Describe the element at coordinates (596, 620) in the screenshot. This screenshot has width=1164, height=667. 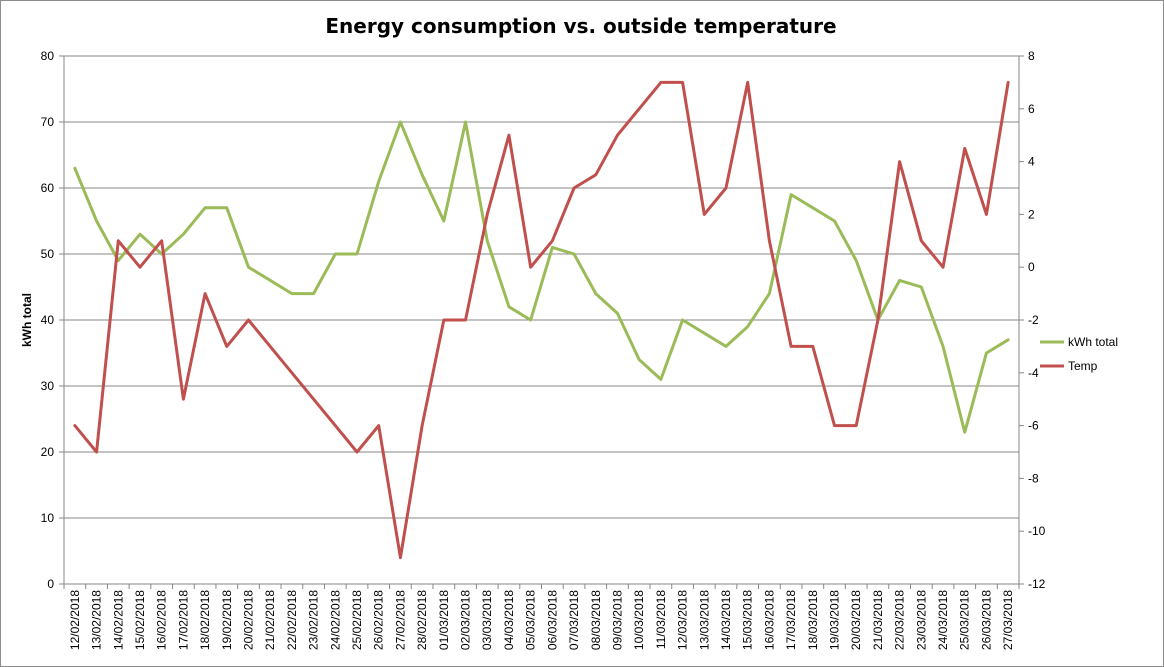
I see `x-tick-label: 08/03/2018` at that location.